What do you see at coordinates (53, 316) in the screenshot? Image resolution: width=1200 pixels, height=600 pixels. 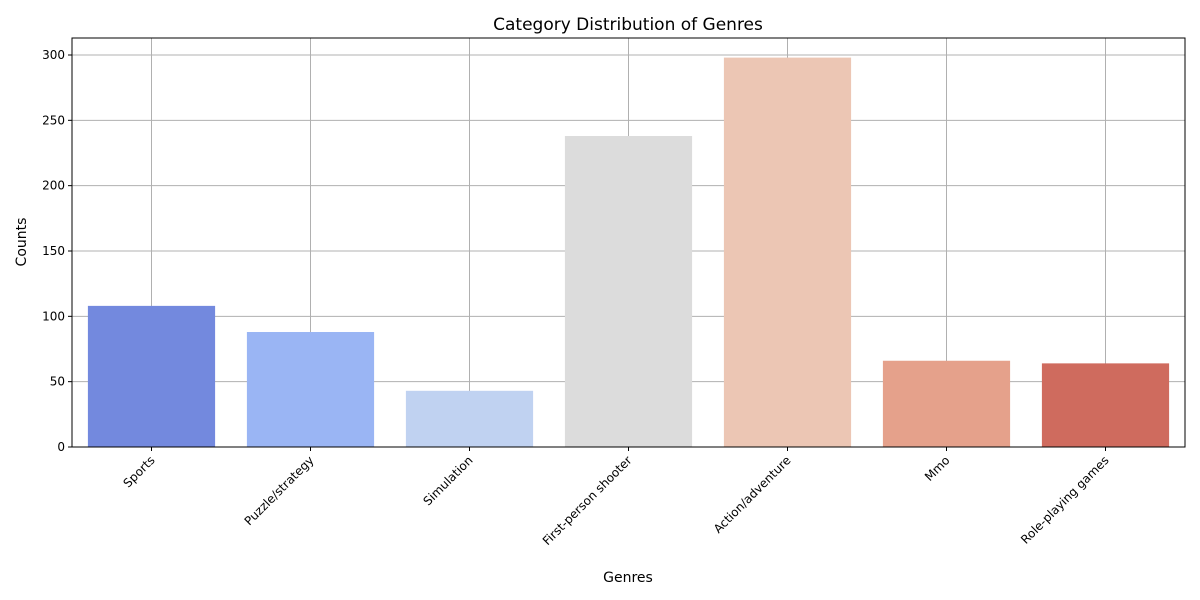 I see `y-tick-label: 100` at bounding box center [53, 316].